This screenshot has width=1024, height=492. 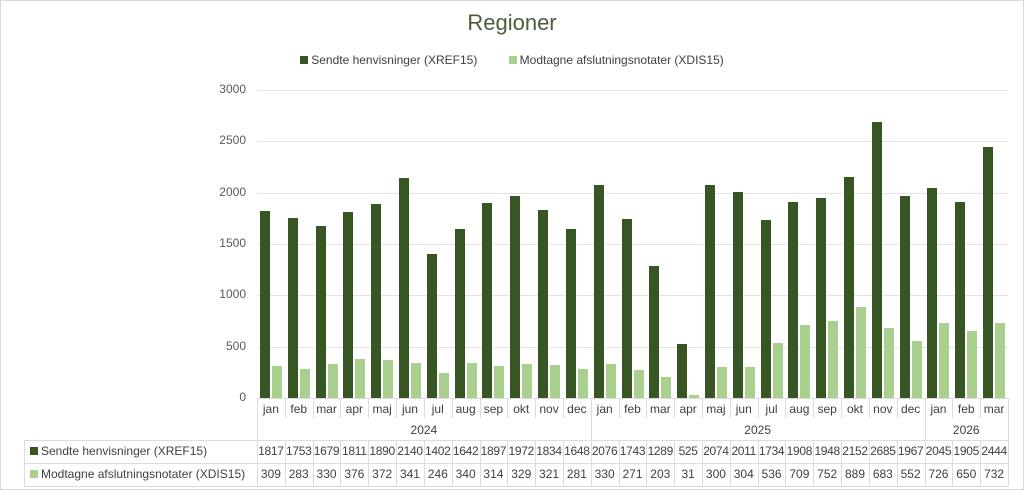 What do you see at coordinates (521, 474) in the screenshot?
I see `value-xdis15: 329` at bounding box center [521, 474].